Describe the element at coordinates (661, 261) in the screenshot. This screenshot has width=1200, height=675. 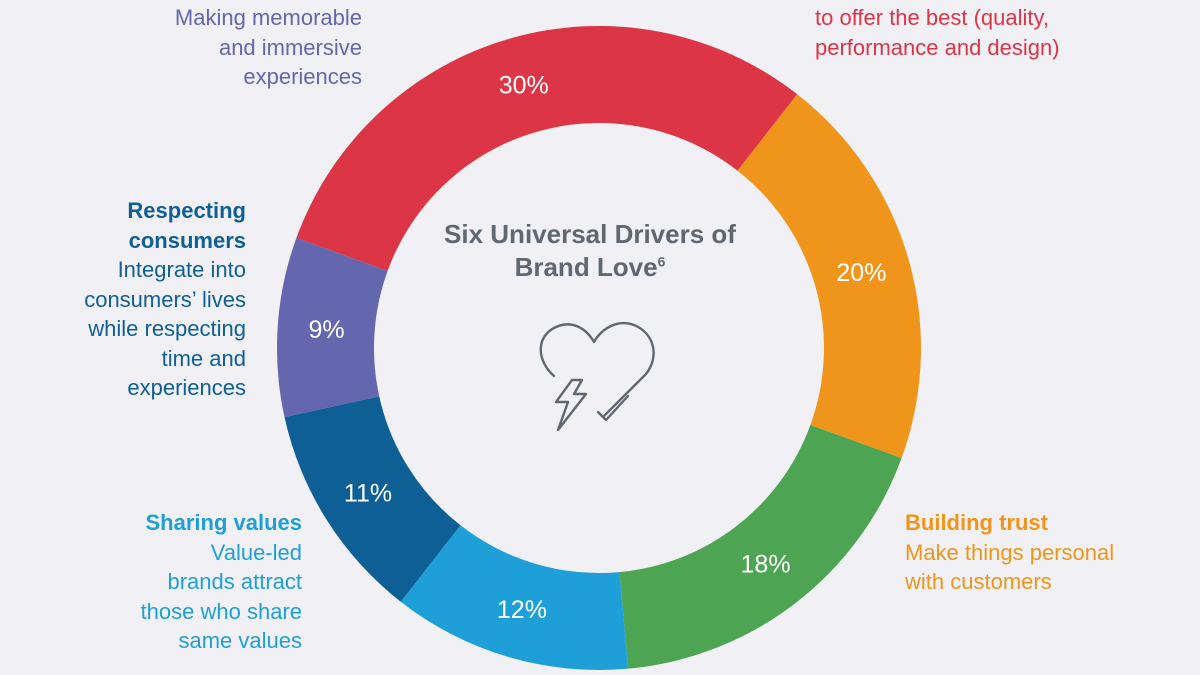
I see `title-footnote: 6` at that location.